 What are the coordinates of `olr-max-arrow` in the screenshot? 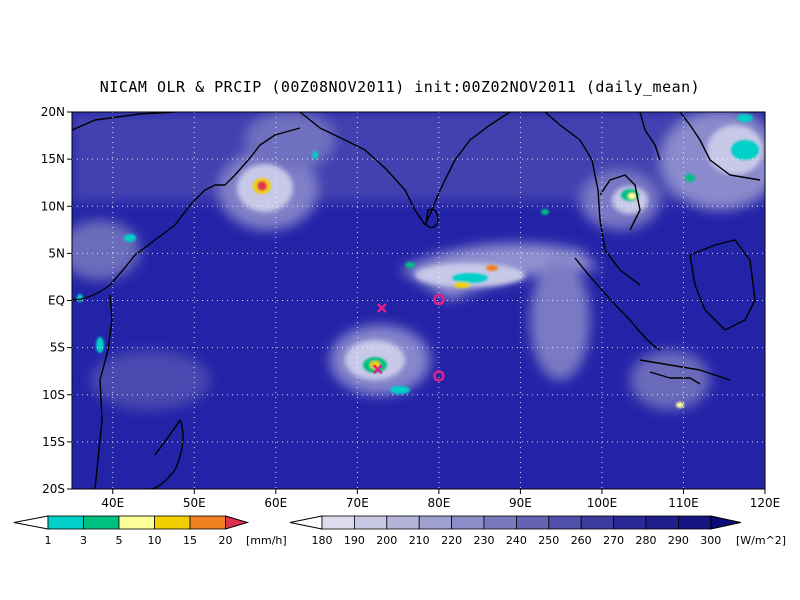 It's located at (725, 522).